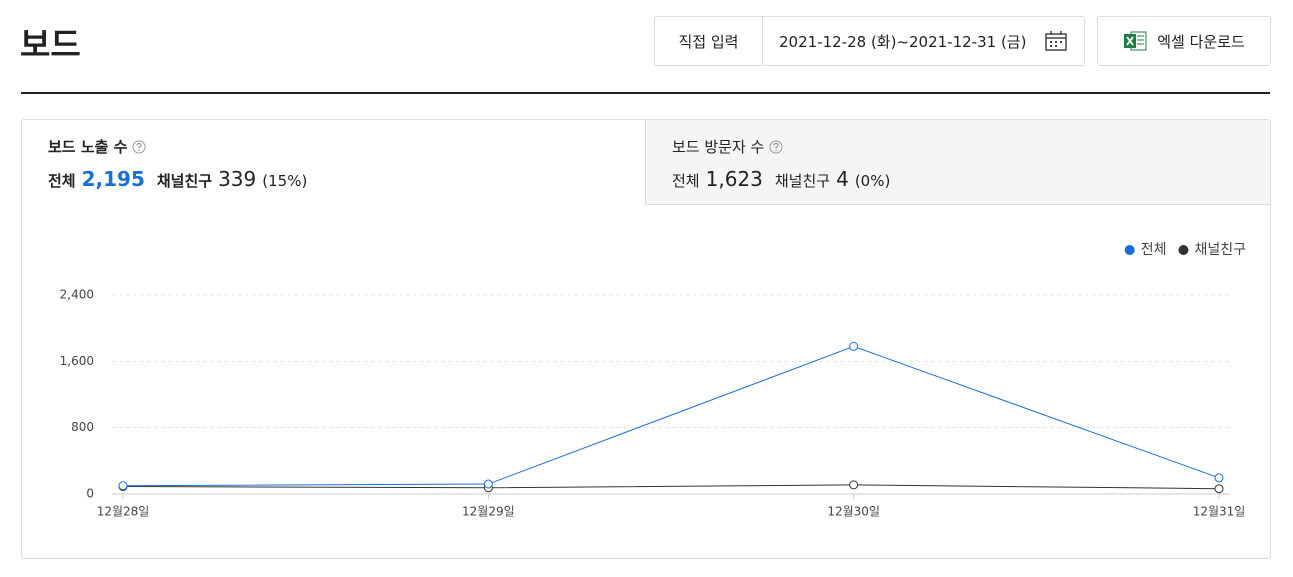 The width and height of the screenshot is (1293, 577). Describe the element at coordinates (1220, 250) in the screenshot. I see `legend-label: 채널친구` at that location.